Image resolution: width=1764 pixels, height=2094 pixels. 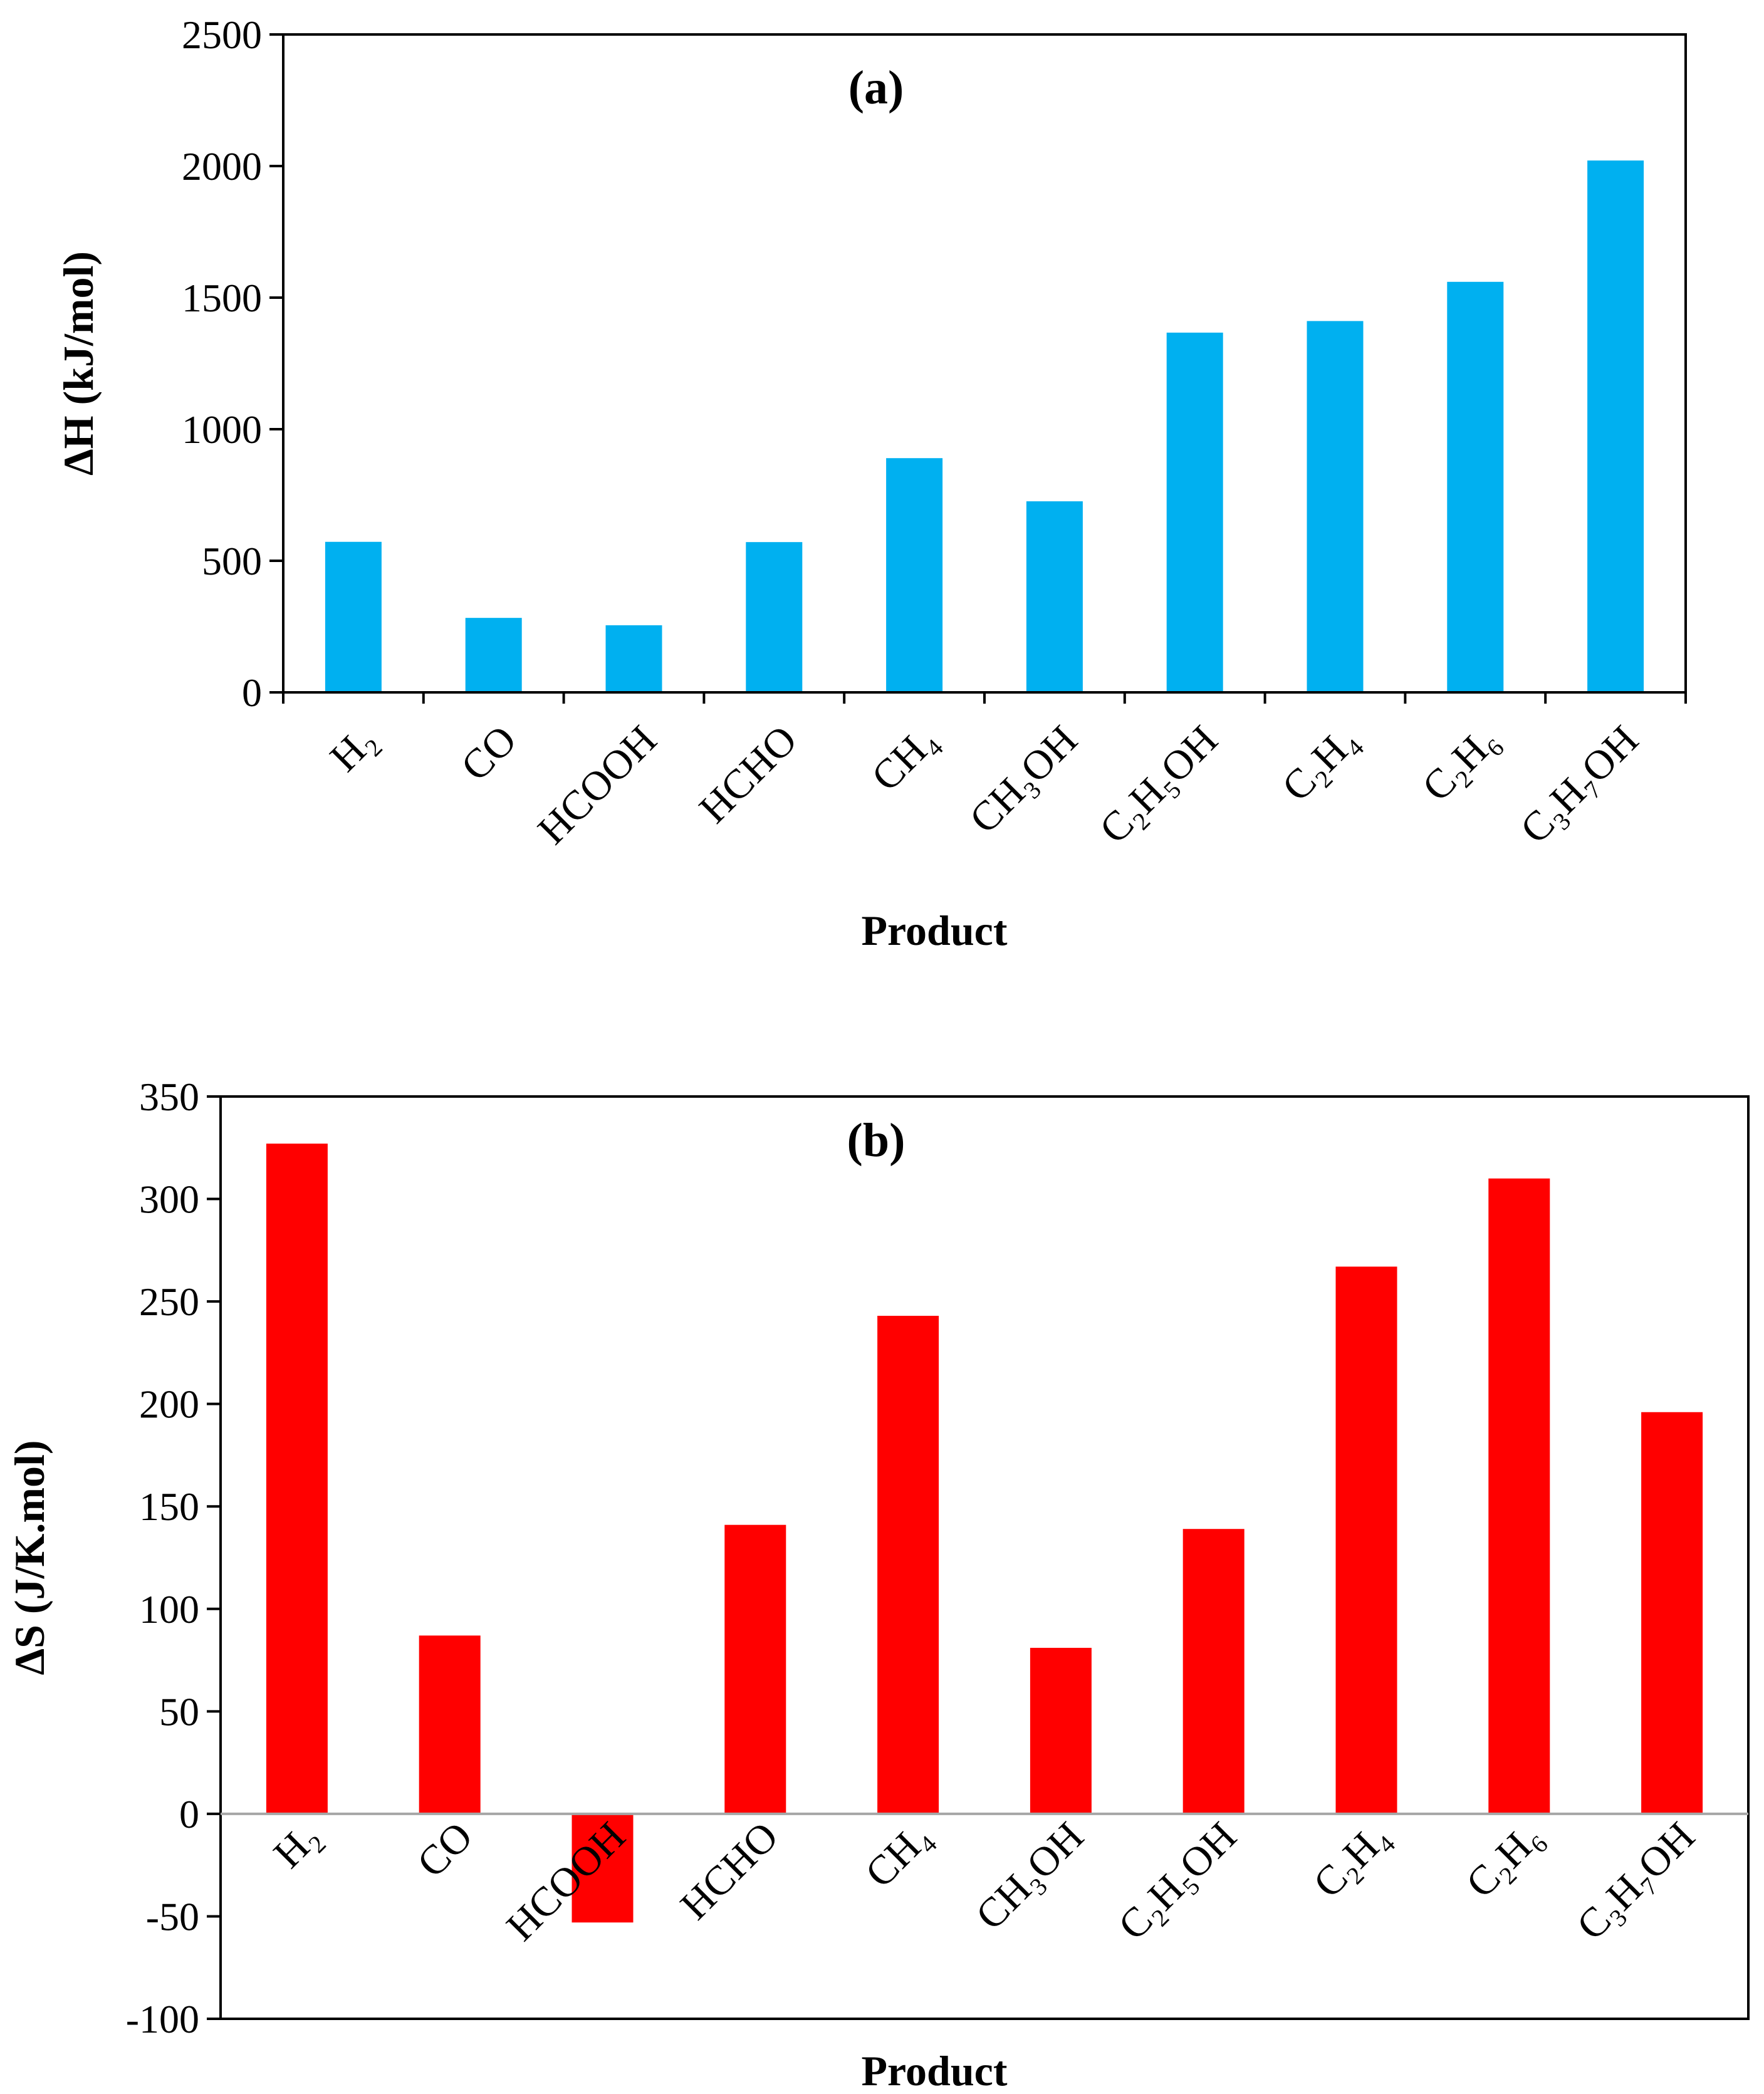 I want to click on y-axis-title: ΔH (kJ/mol), so click(x=78, y=363).